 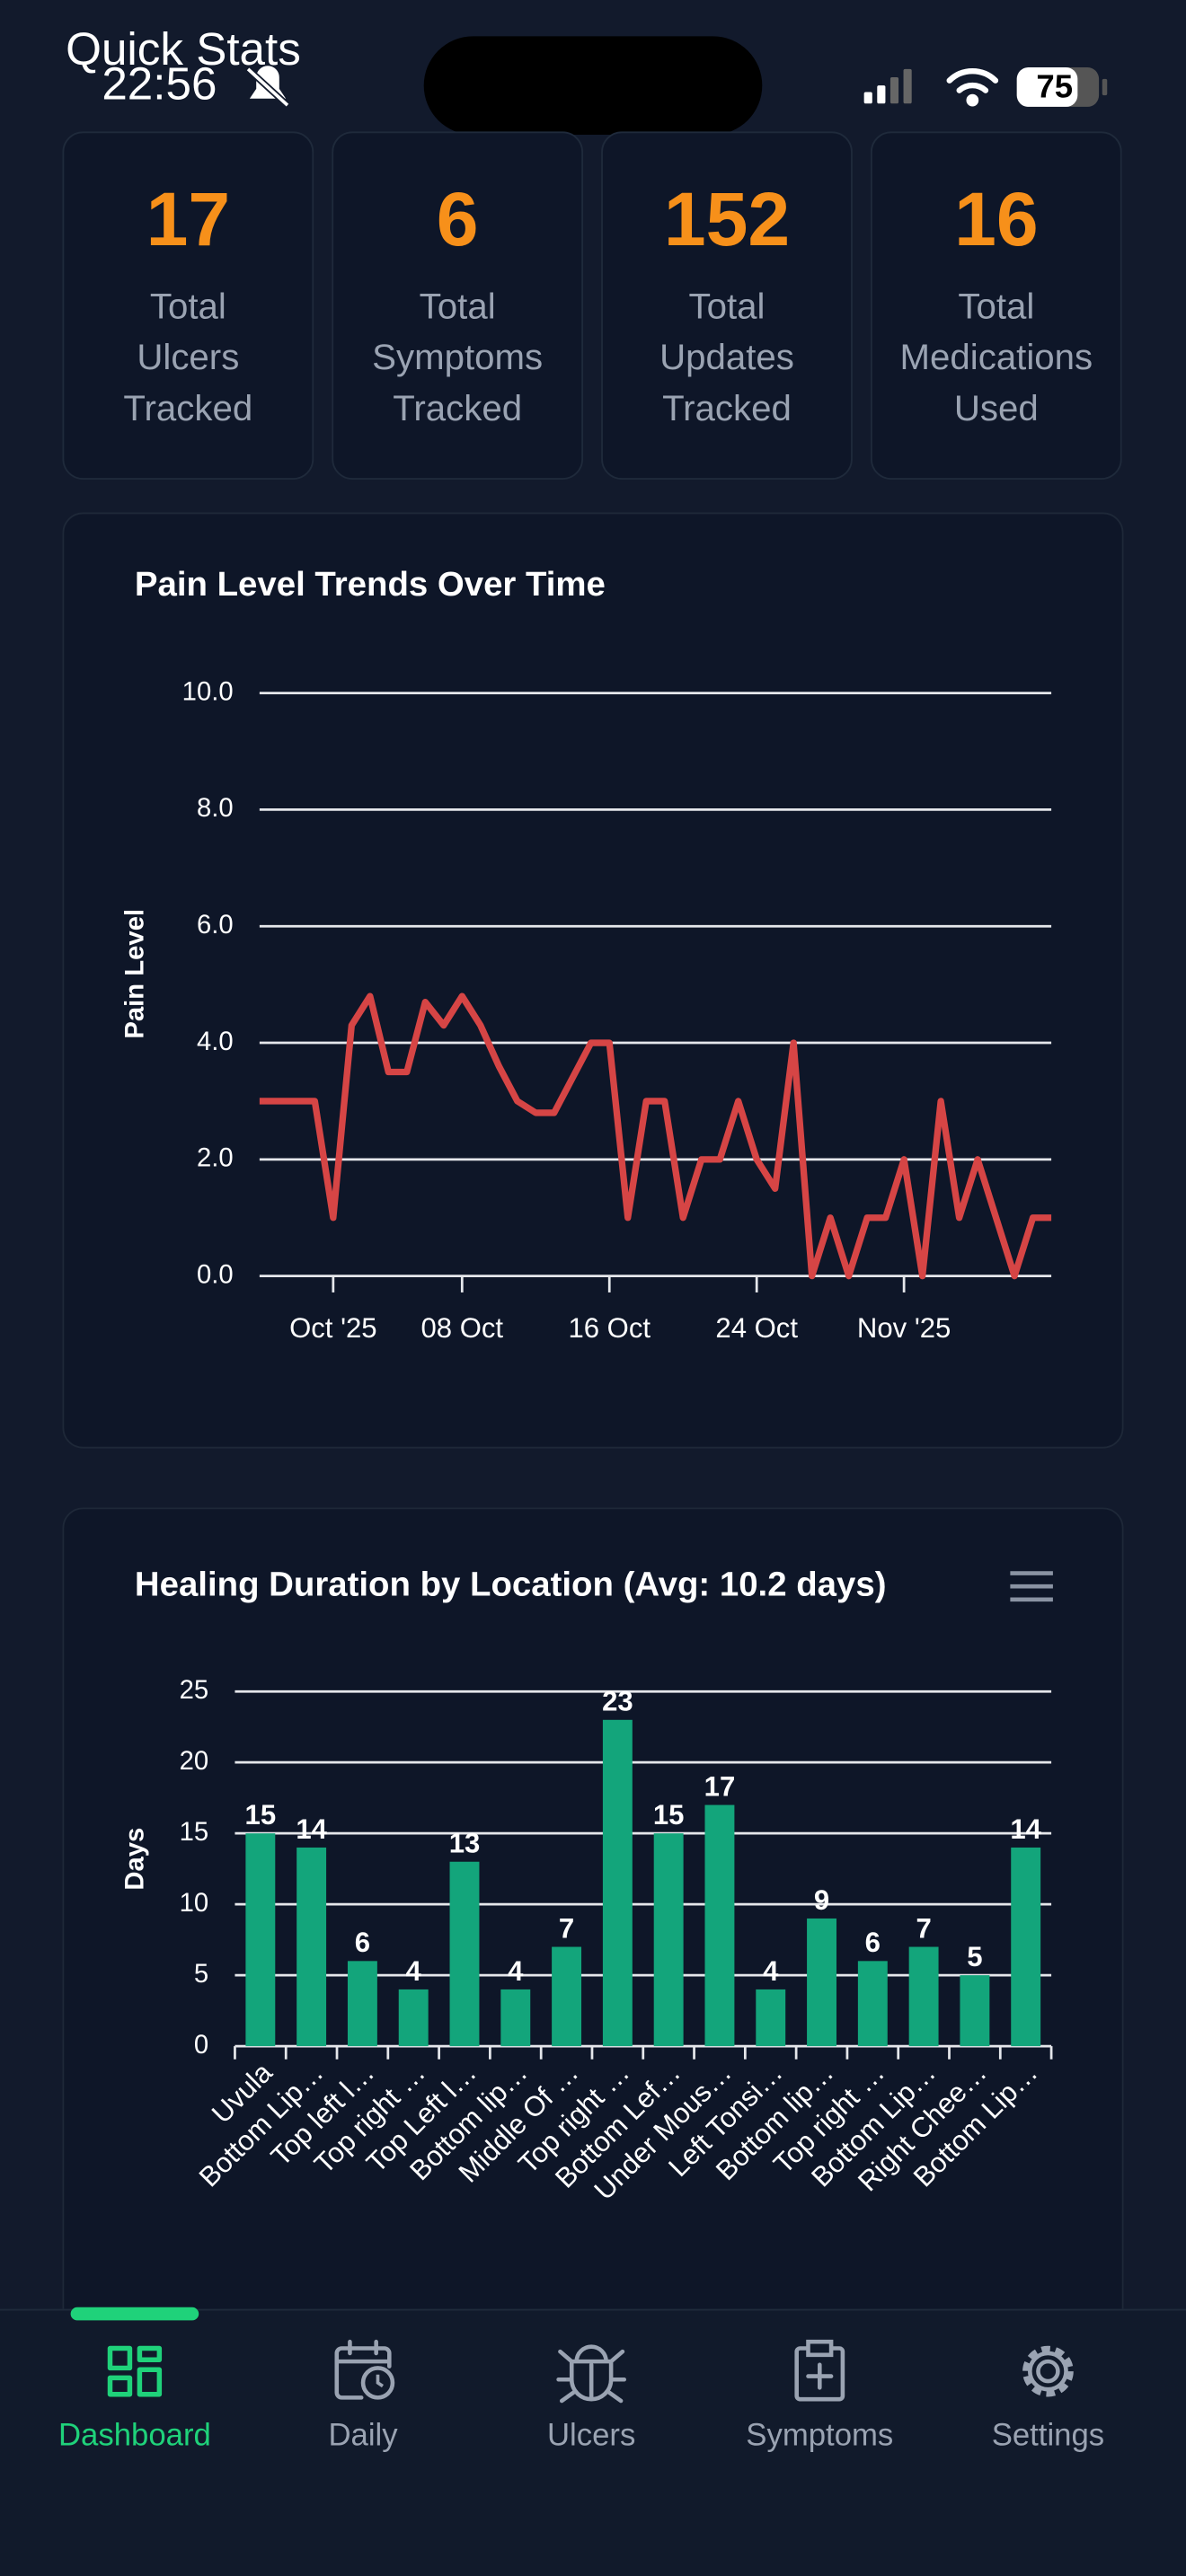 What do you see at coordinates (465, 1843) in the screenshot?
I see `data-label: 13` at bounding box center [465, 1843].